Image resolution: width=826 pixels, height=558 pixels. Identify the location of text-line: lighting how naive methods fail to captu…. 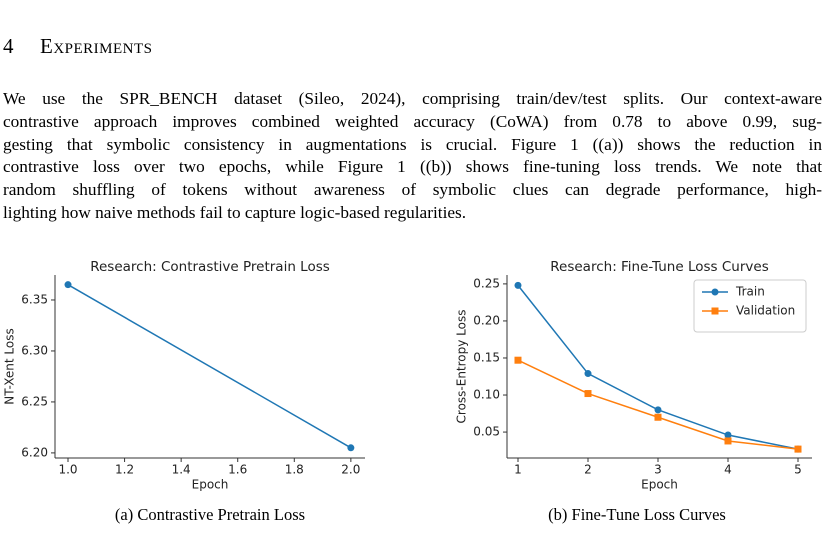
(235, 212).